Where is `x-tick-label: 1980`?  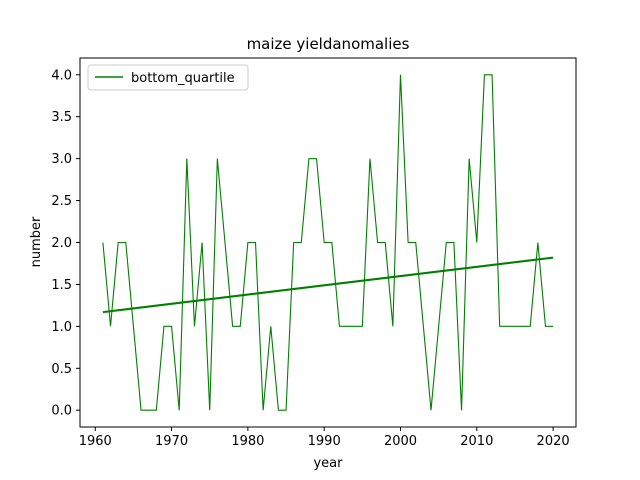 x-tick-label: 1980 is located at coordinates (247, 441).